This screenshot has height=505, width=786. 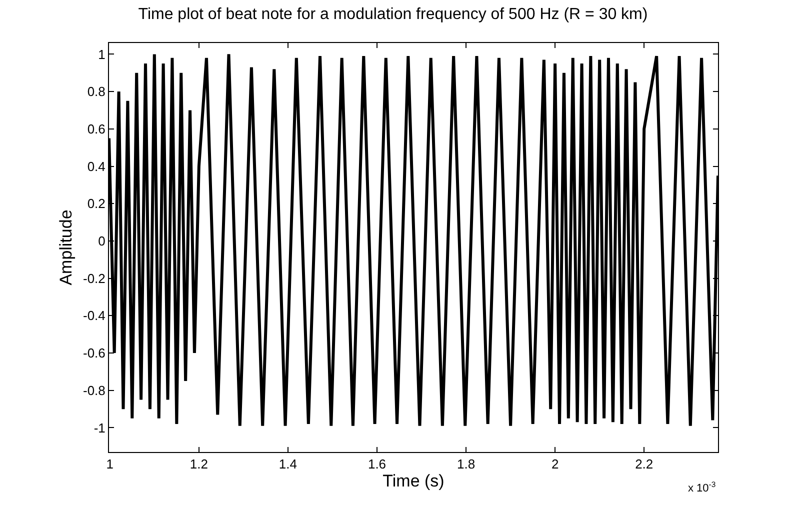 What do you see at coordinates (199, 464) in the screenshot?
I see `x-tick-label: 1.2` at bounding box center [199, 464].